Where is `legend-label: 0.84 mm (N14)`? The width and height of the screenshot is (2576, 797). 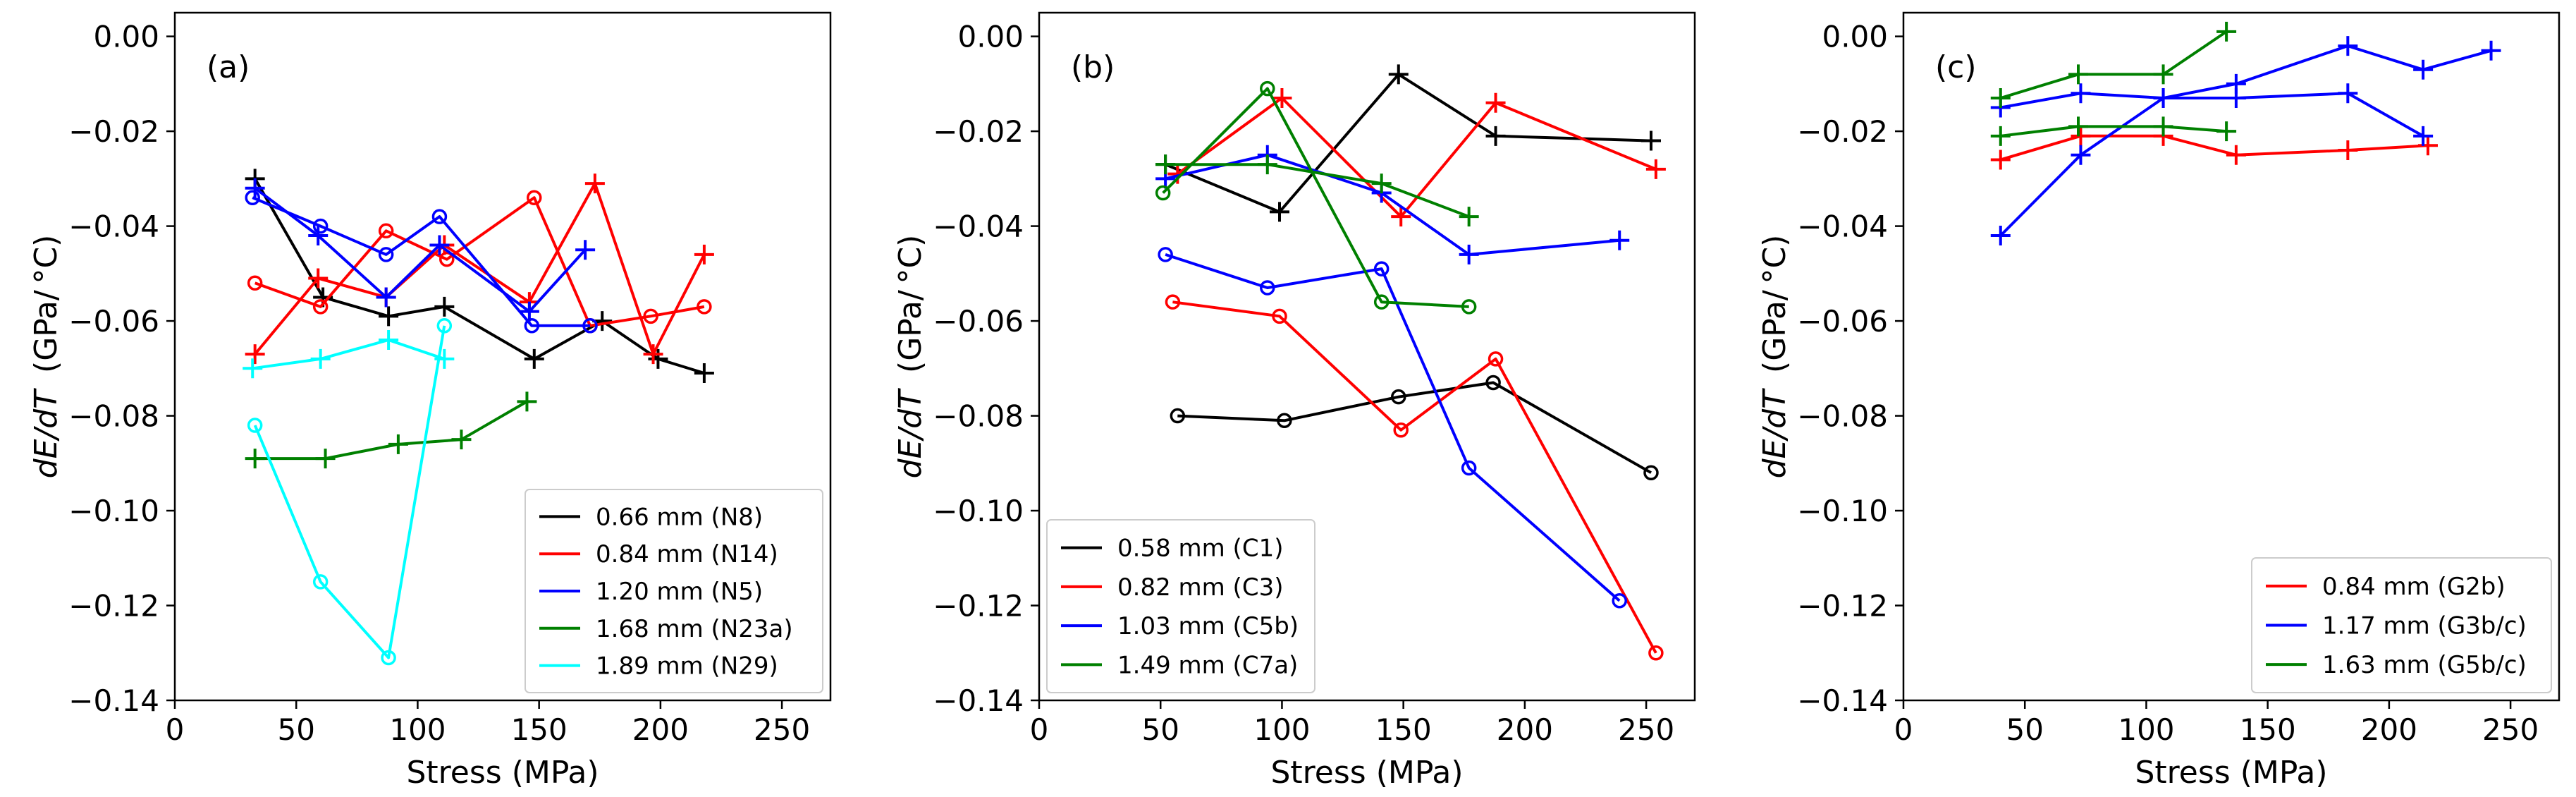 legend-label: 0.84 mm (N14) is located at coordinates (687, 554).